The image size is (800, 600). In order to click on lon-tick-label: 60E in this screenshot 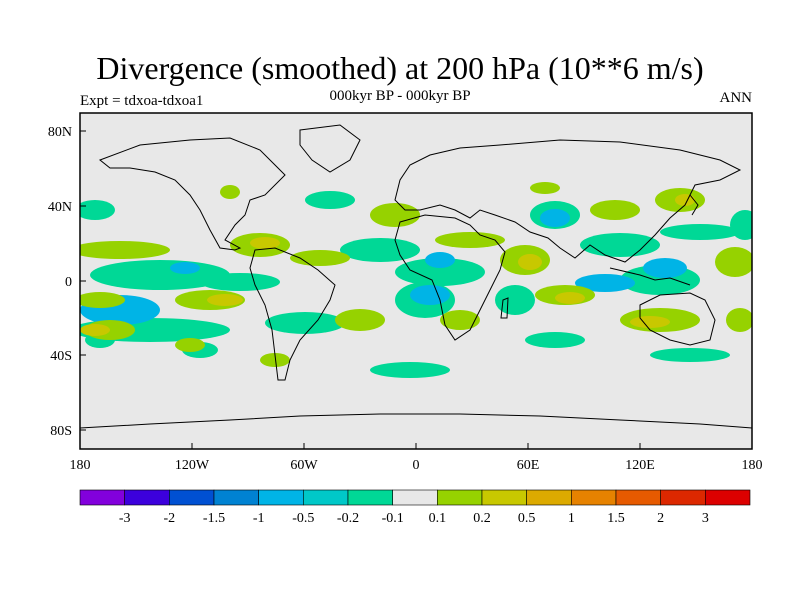, I will do `click(528, 465)`.